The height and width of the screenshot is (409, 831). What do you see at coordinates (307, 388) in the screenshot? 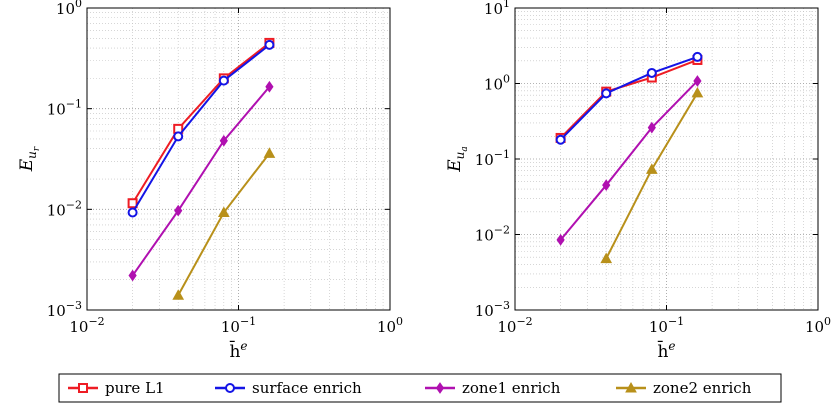
I see `legend-label: surface enrich` at bounding box center [307, 388].